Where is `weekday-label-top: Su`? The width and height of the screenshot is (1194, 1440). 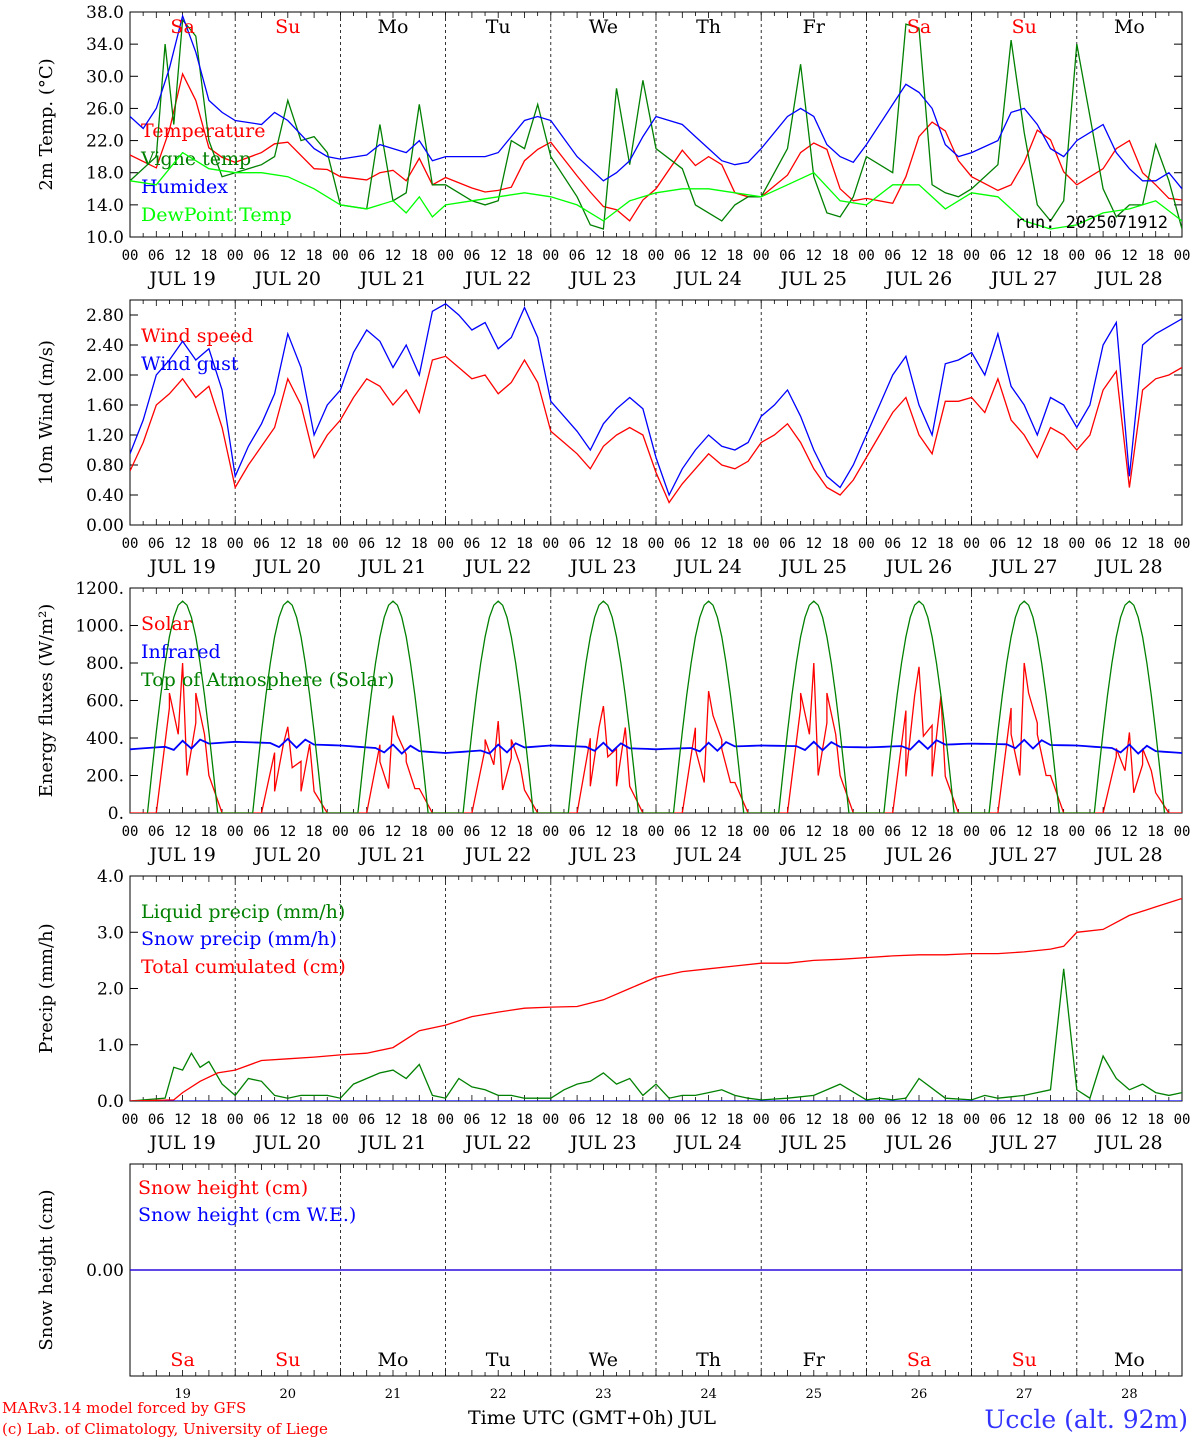 weekday-label-top: Su is located at coordinates (287, 27).